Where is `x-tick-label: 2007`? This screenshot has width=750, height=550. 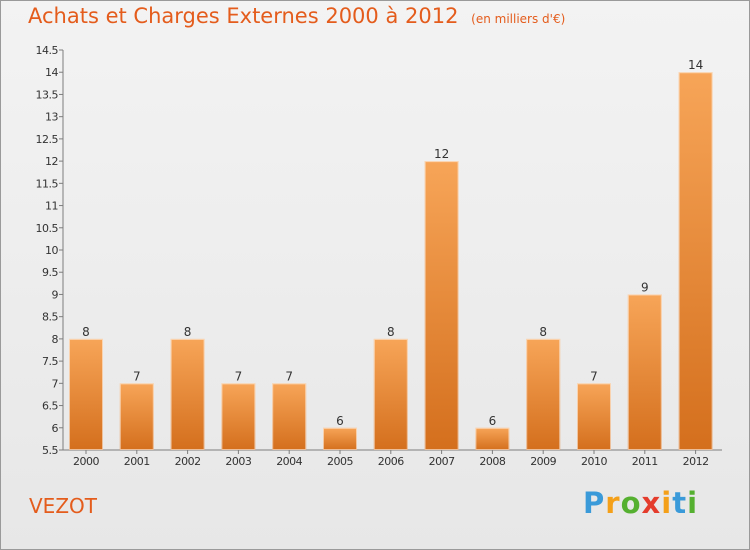
x-tick-label: 2007 is located at coordinates (442, 461).